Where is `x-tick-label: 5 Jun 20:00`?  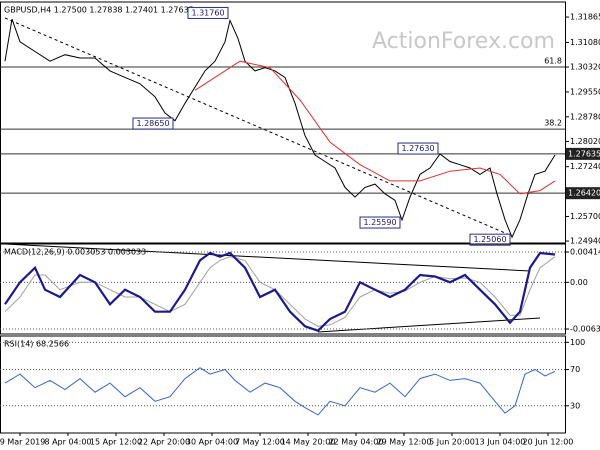 x-tick-label: 5 Jun 20:00 is located at coordinates (452, 442).